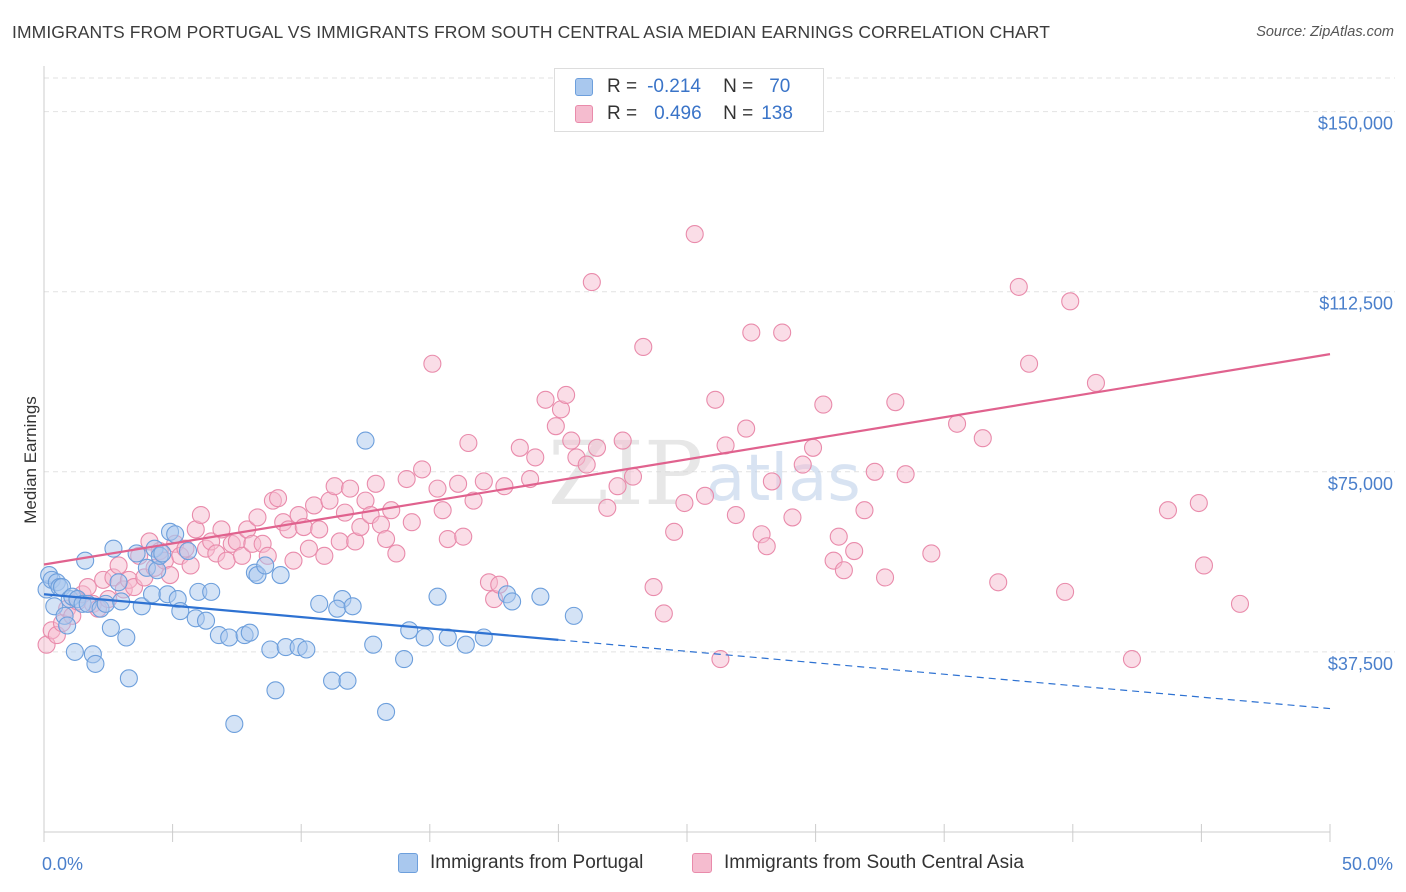 This screenshot has height=892, width=1406. Describe the element at coordinates (1360, 484) in the screenshot. I see `y-tick-label: $75,000` at that location.